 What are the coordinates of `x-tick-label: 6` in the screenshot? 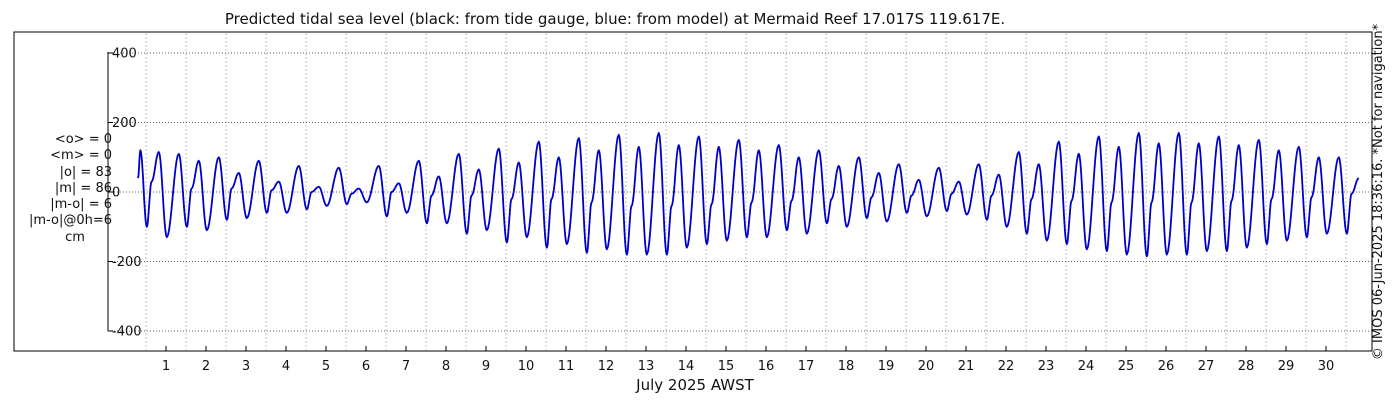 It's located at (366, 366).